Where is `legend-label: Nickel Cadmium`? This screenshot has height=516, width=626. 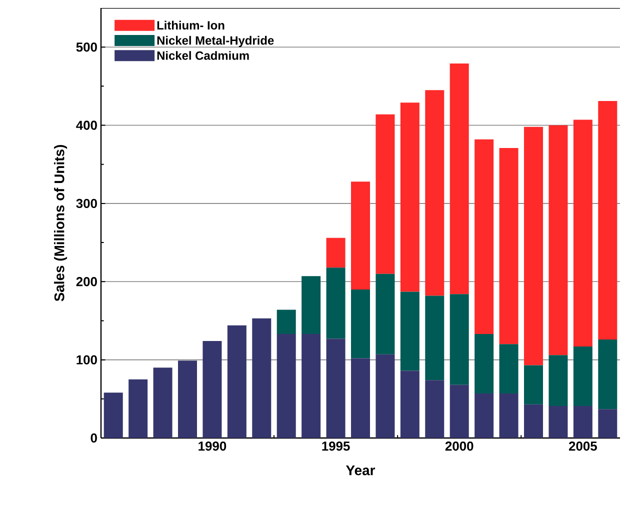 legend-label: Nickel Cadmium is located at coordinates (203, 55).